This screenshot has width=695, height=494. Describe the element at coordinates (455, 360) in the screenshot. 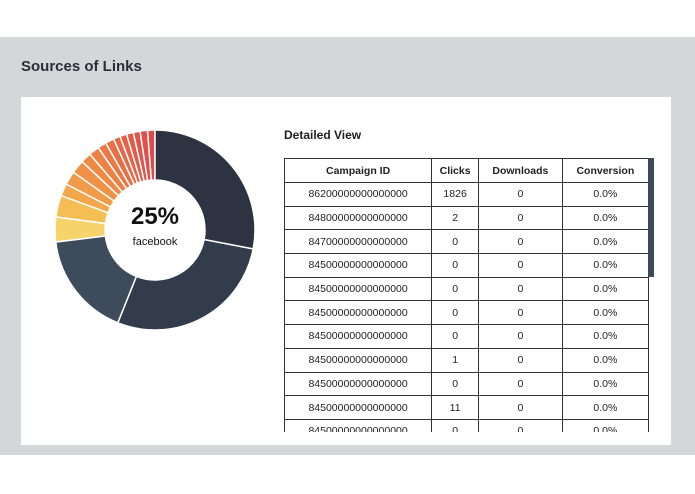

I see `table-cell: 1` at that location.